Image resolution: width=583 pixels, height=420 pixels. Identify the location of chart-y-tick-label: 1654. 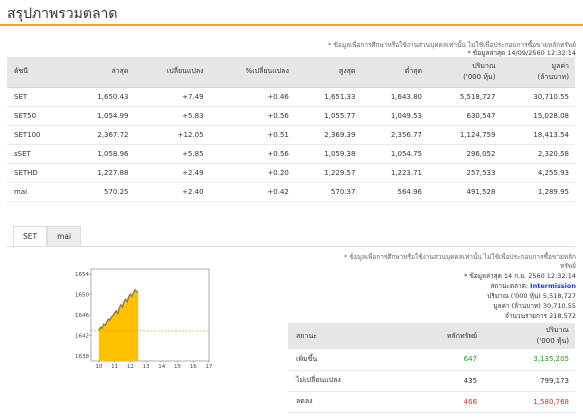
(82, 275).